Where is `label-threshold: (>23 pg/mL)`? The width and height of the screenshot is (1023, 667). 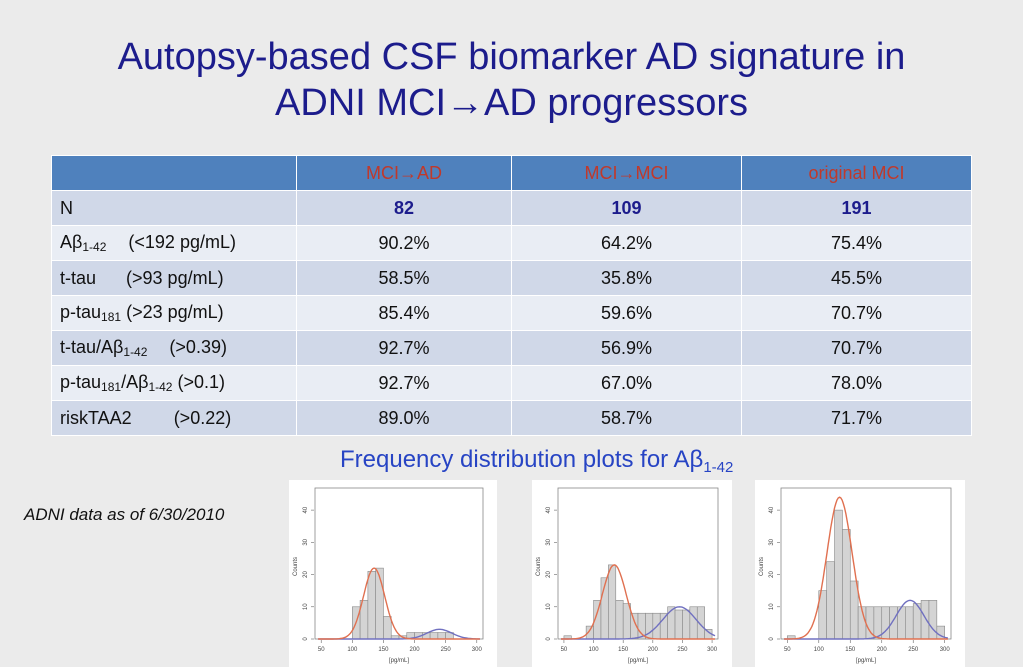 label-threshold: (>23 pg/mL) is located at coordinates (175, 312).